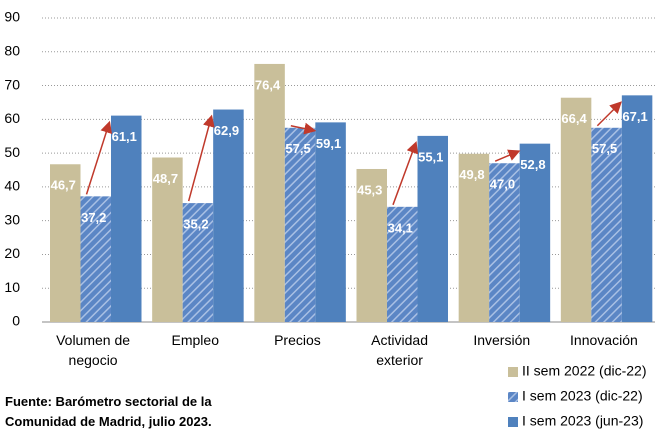 The width and height of the screenshot is (660, 432). What do you see at coordinates (582, 421) in the screenshot?
I see `legend-label: I sem 2023 (jun-23)` at bounding box center [582, 421].